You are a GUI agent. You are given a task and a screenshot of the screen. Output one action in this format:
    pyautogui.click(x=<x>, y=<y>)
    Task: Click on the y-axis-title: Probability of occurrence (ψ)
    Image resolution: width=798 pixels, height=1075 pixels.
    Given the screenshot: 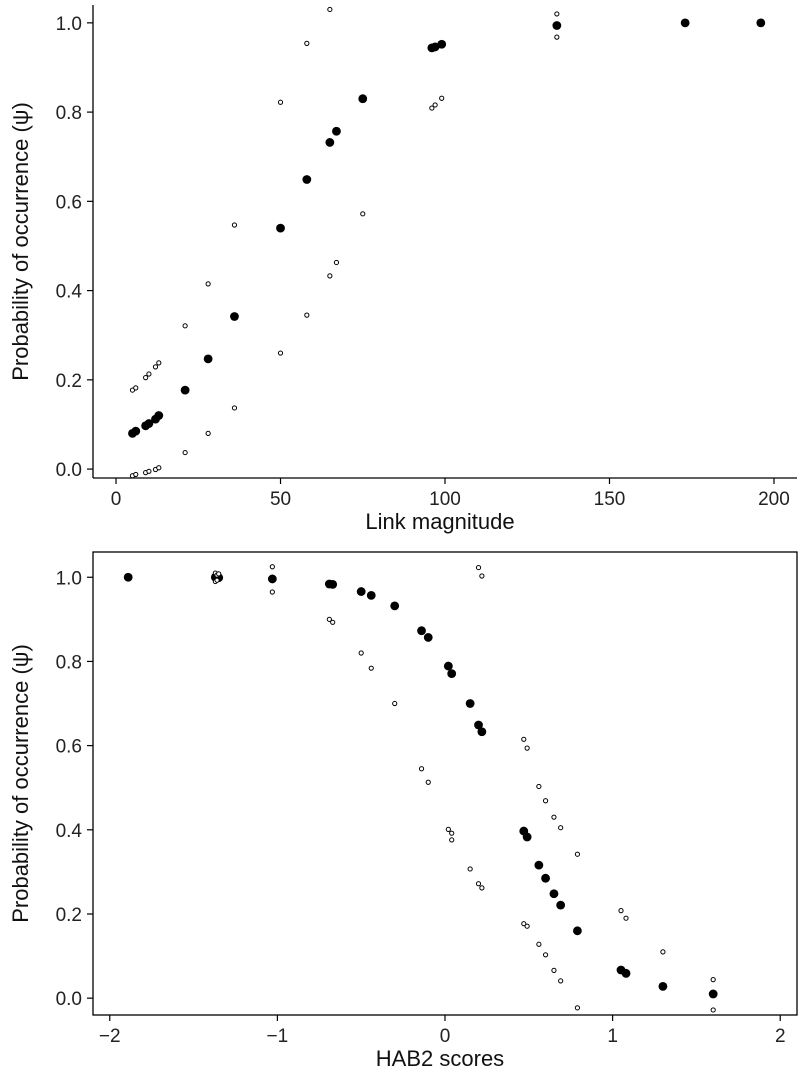 What is the action you would take?
    pyautogui.click(x=20, y=241)
    